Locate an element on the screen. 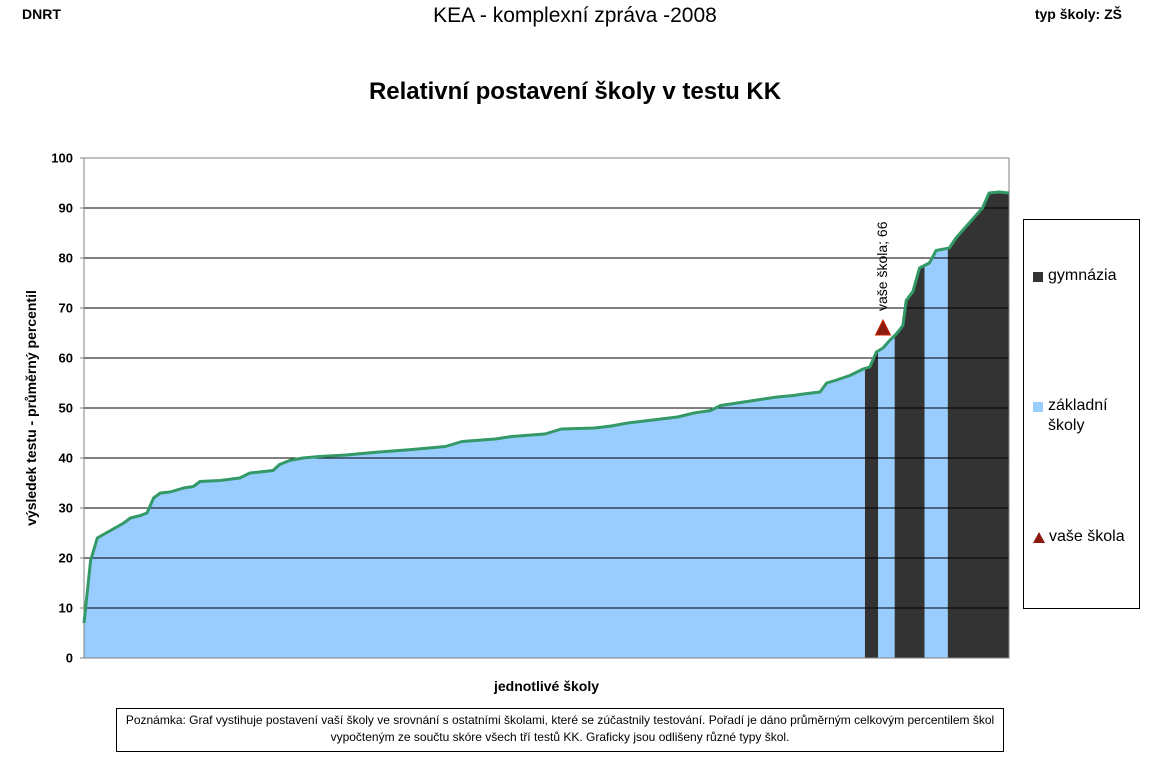  y-tick-labels: 0 10 20 30 40 50 60 70 80 90 100 is located at coordinates (67, 408).